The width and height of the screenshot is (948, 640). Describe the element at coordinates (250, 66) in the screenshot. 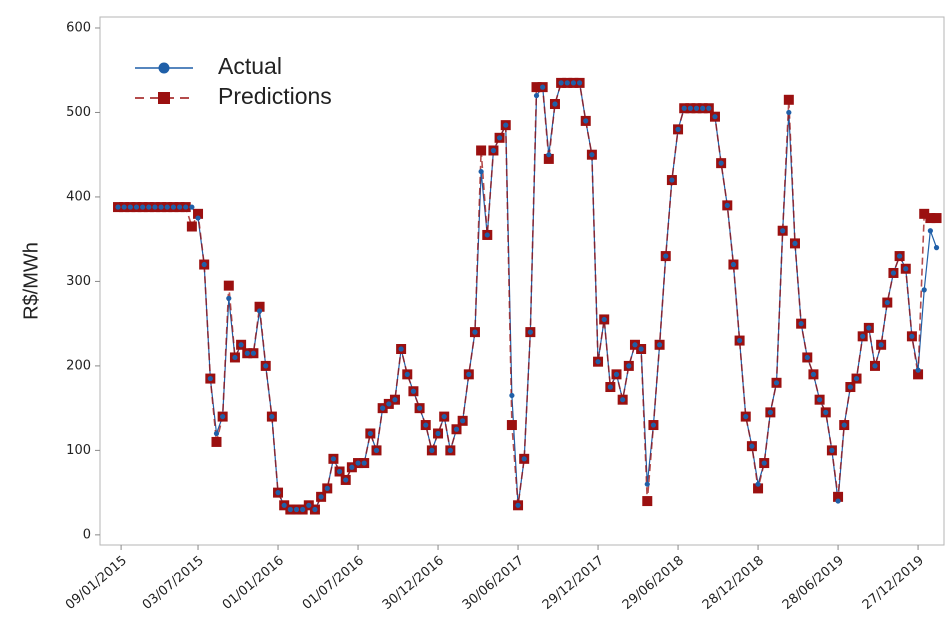

I see `legend-label: Actual` at that location.